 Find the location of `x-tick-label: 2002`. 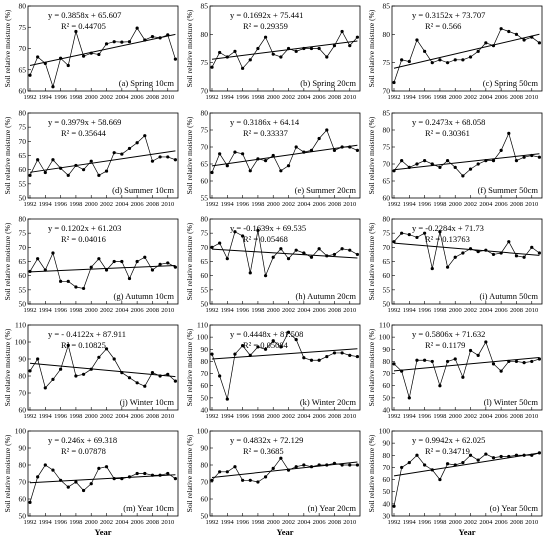

x-tick-label: 2002 is located at coordinates (470, 204).